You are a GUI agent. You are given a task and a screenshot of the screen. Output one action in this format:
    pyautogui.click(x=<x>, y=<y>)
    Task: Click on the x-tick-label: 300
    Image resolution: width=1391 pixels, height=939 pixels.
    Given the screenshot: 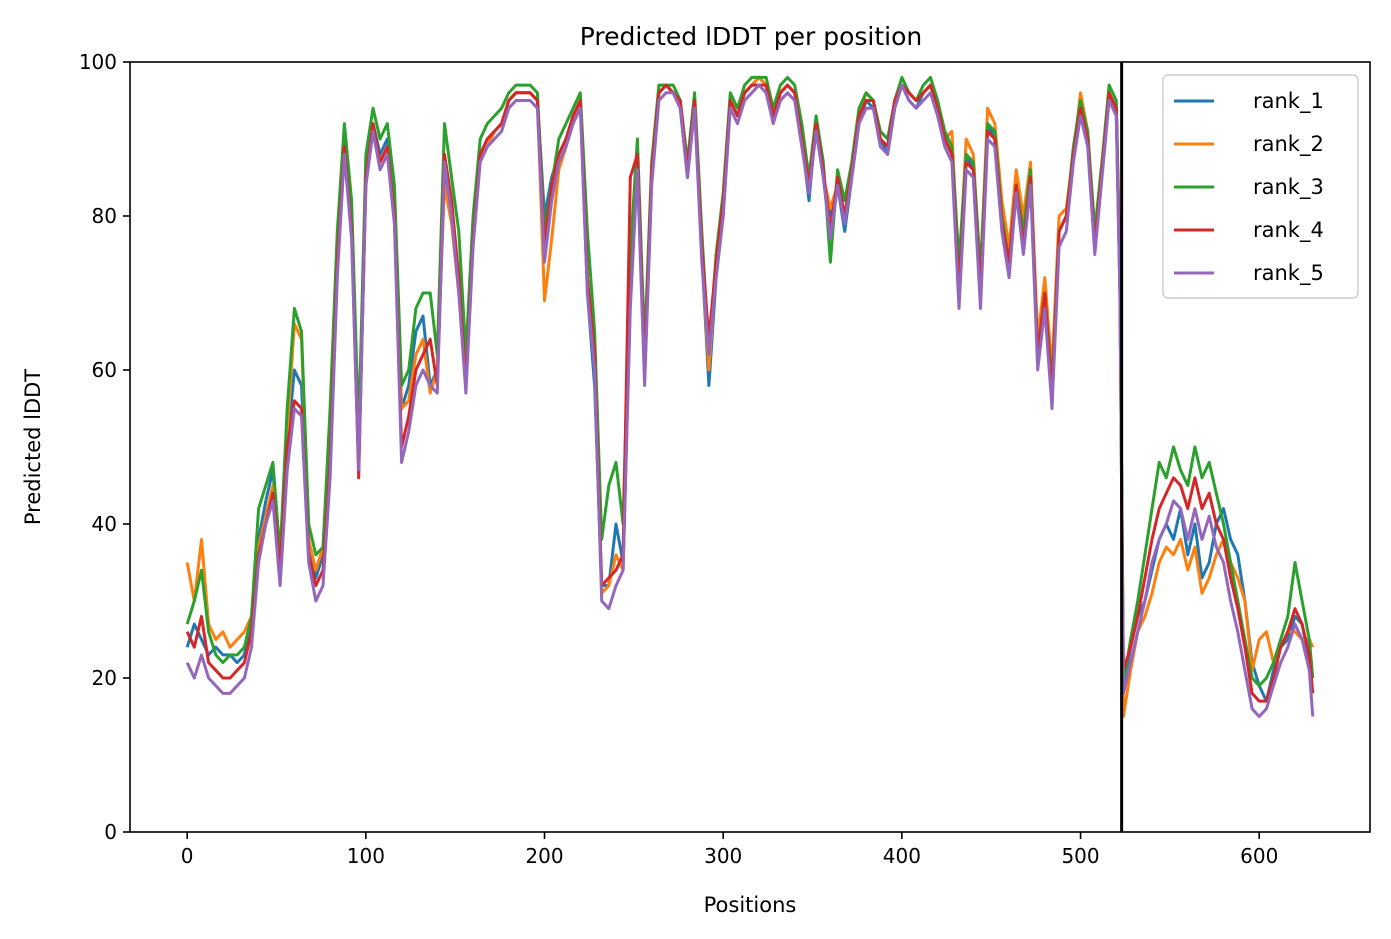 What is the action you would take?
    pyautogui.click(x=723, y=856)
    